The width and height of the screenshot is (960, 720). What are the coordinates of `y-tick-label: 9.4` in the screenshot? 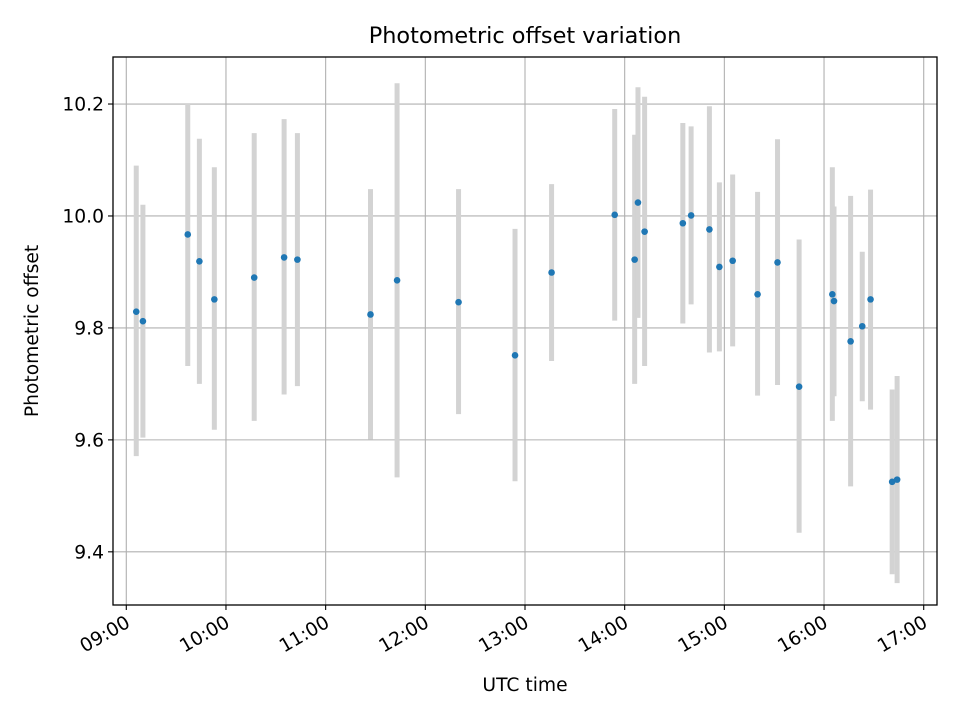 It's located at (89, 552).